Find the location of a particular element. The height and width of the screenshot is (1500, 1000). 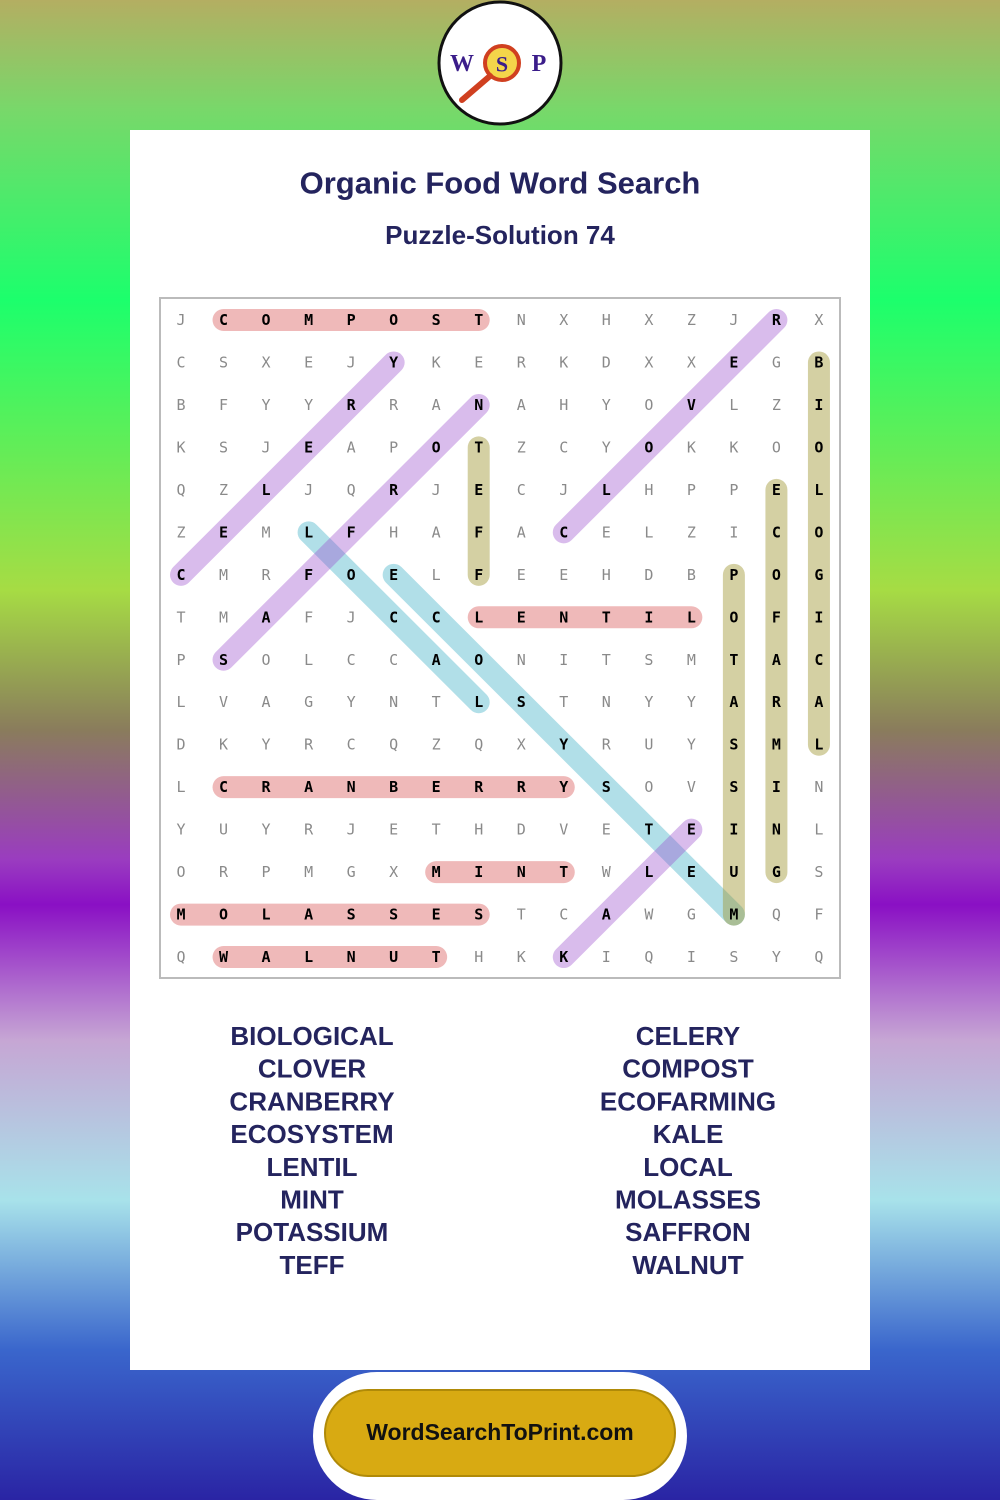

footer-button is located at coordinates (500, 1433).